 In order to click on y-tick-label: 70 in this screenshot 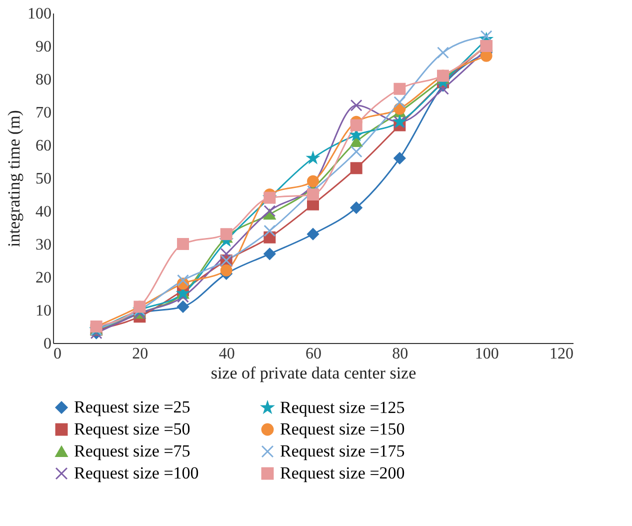, I will do `click(44, 113)`.